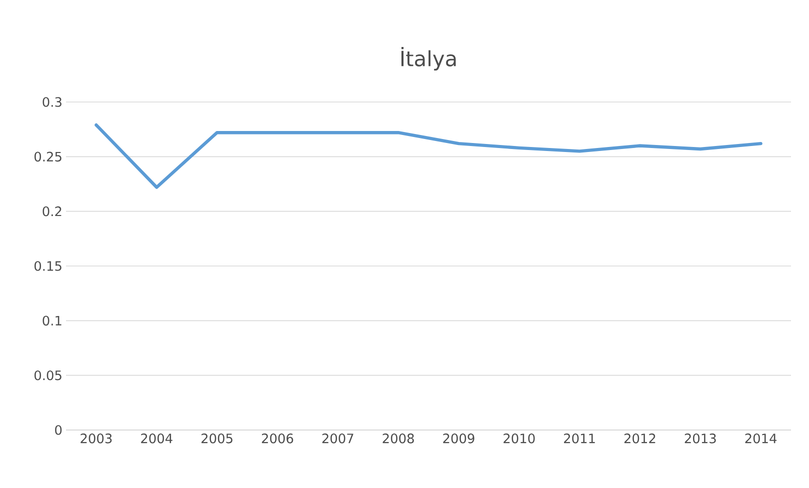 The width and height of the screenshot is (809, 488). I want to click on x-tick-label: 2008, so click(398, 439).